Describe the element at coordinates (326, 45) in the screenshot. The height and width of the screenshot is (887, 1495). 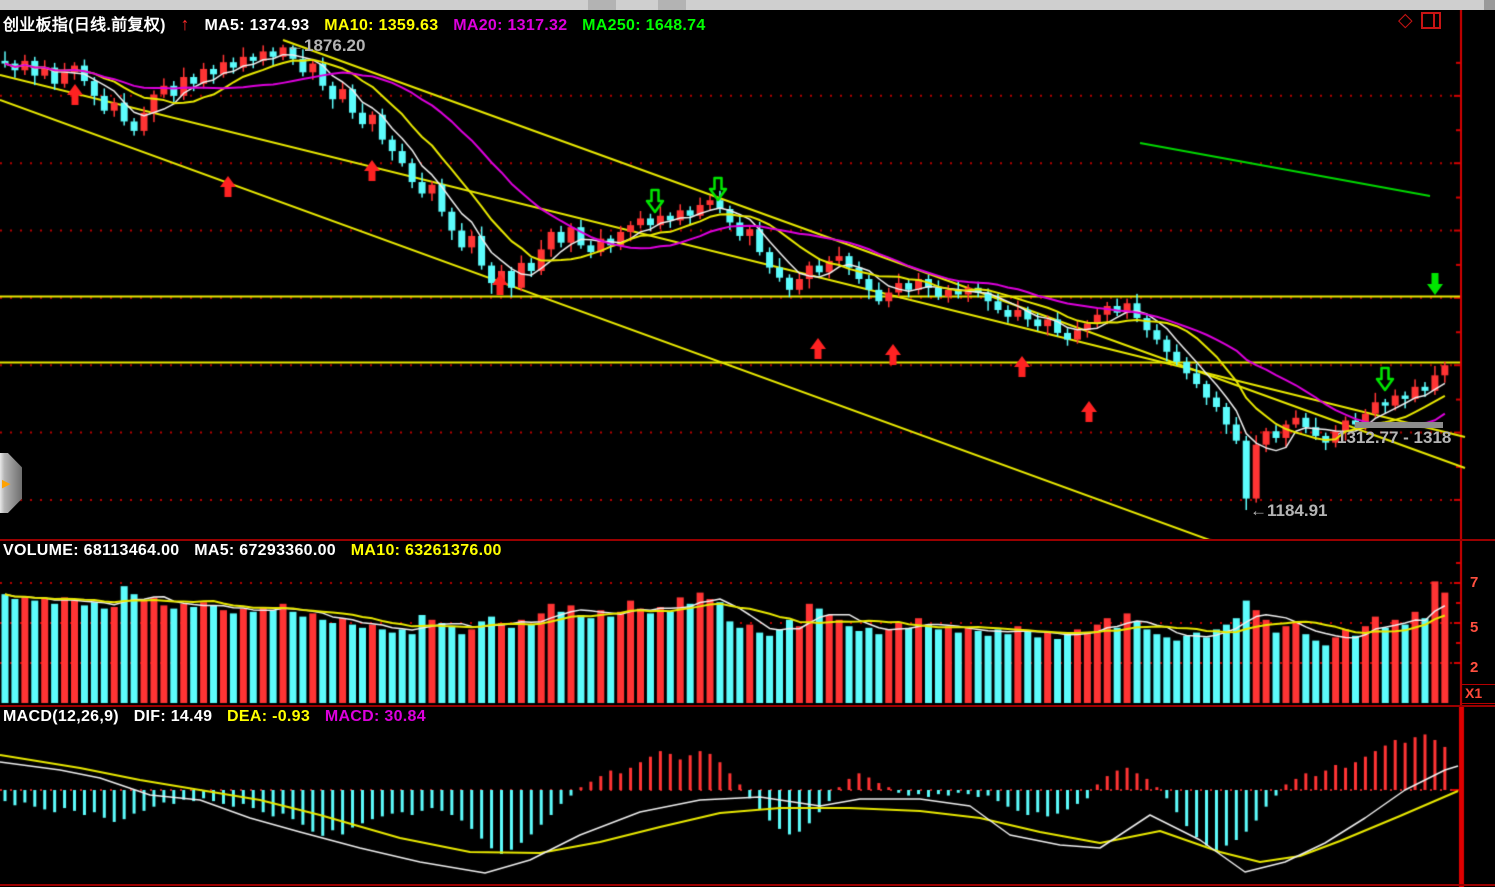
I see `peak-price-annotation: ←1876.20` at that location.